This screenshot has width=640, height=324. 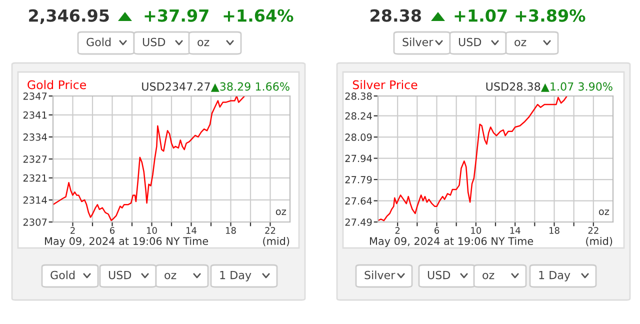 What do you see at coordinates (35, 137) in the screenshot?
I see `y-tick-label: 2334` at bounding box center [35, 137].